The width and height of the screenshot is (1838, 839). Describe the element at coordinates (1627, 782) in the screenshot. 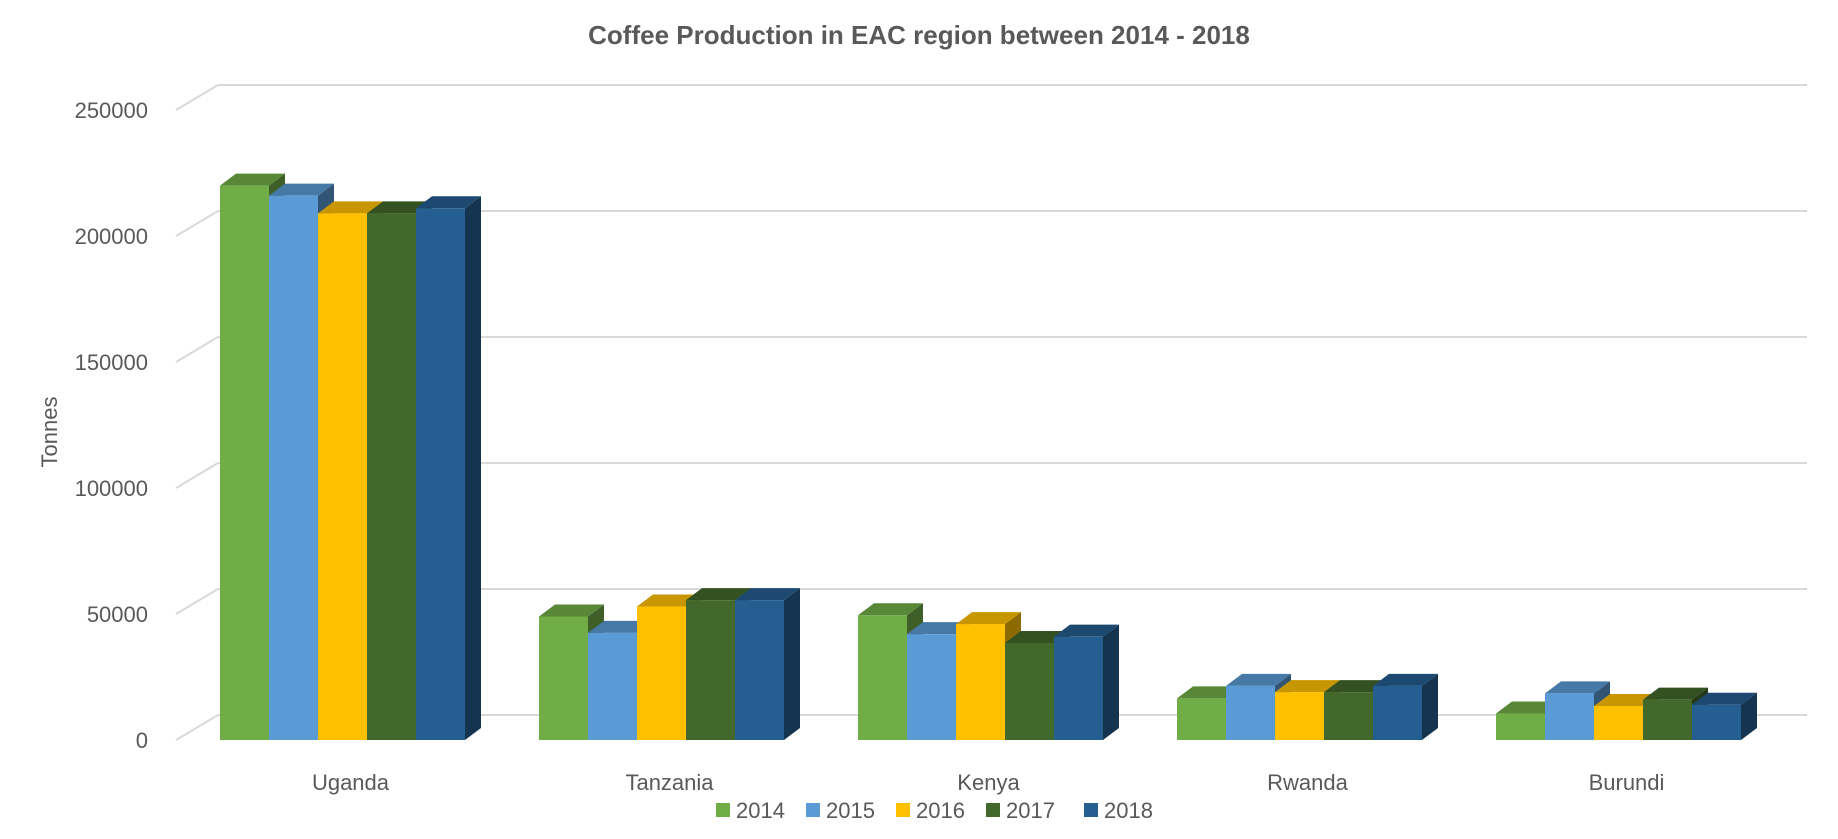

I see `x-category-label: Burundi` at that location.